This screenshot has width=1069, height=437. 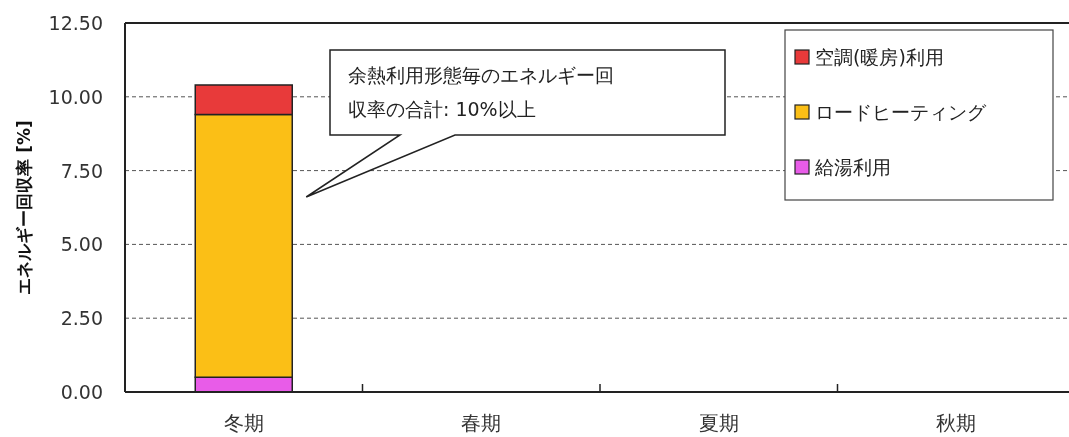 I want to click on legend-label: ロードヒーティング, so click(x=901, y=112).